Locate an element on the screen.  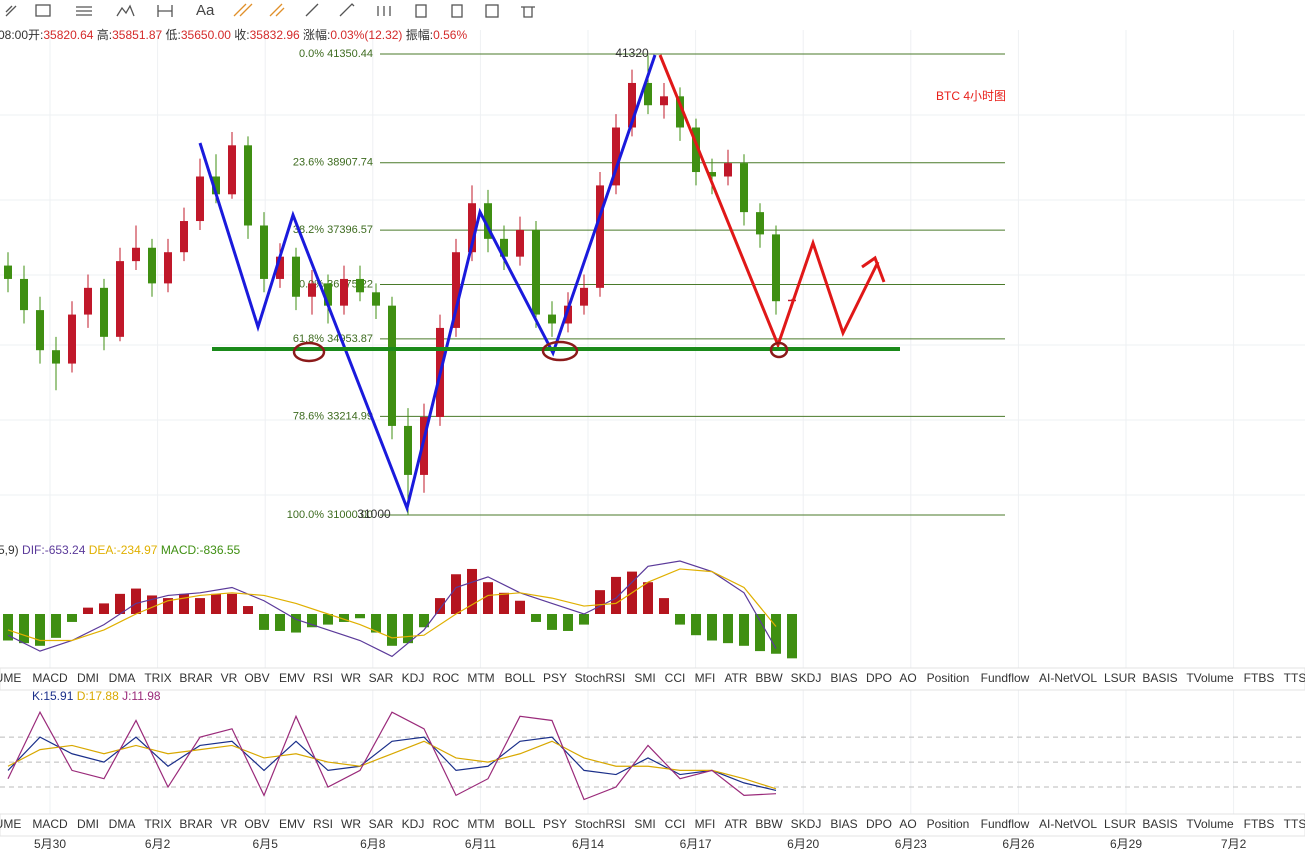
indicator-line is located at coordinates (392, 609).